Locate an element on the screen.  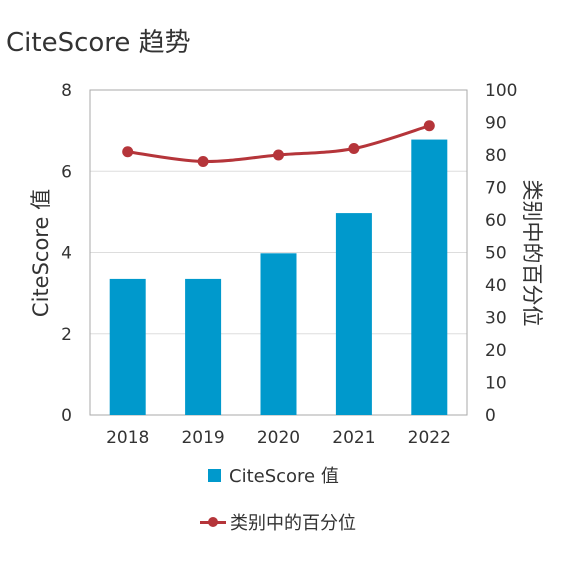
right-tick-label: 70 is located at coordinates (496, 189).